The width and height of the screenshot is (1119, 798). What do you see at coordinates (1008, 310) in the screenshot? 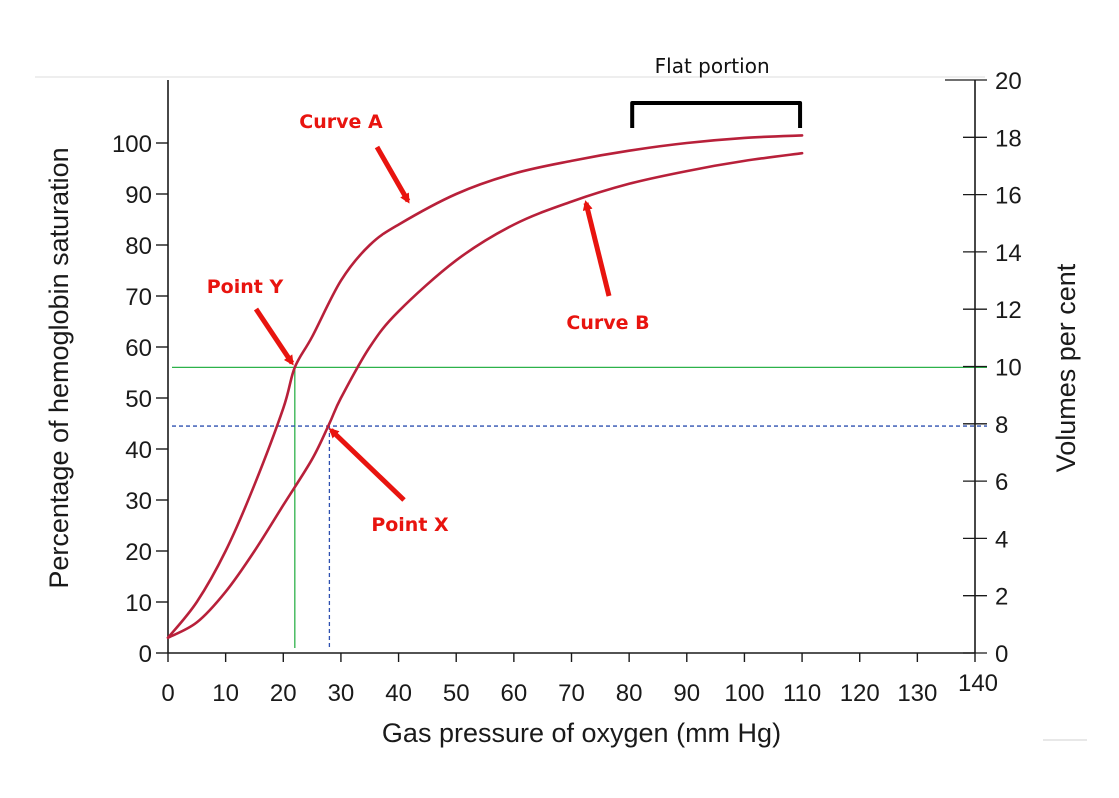
I see `y2-tick-label-12: 12` at bounding box center [1008, 310].